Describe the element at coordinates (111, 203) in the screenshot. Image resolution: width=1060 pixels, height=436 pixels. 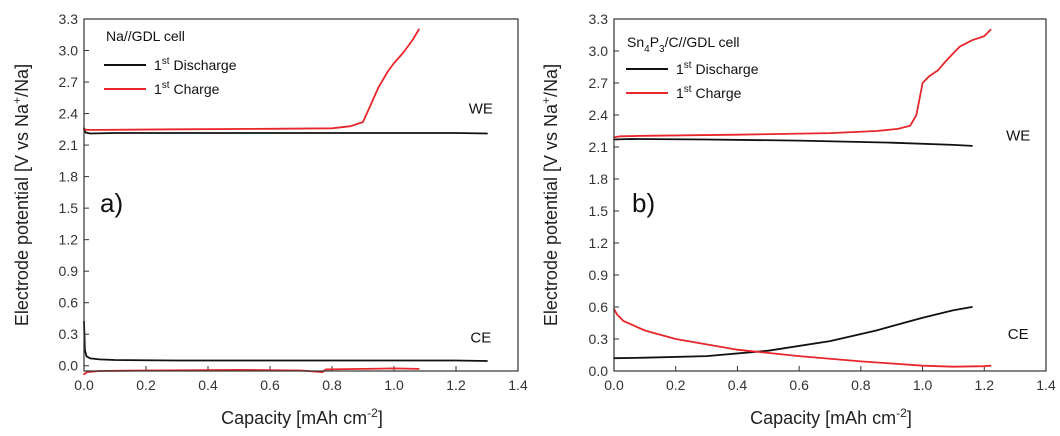
I see `panel-a-label: a)` at that location.